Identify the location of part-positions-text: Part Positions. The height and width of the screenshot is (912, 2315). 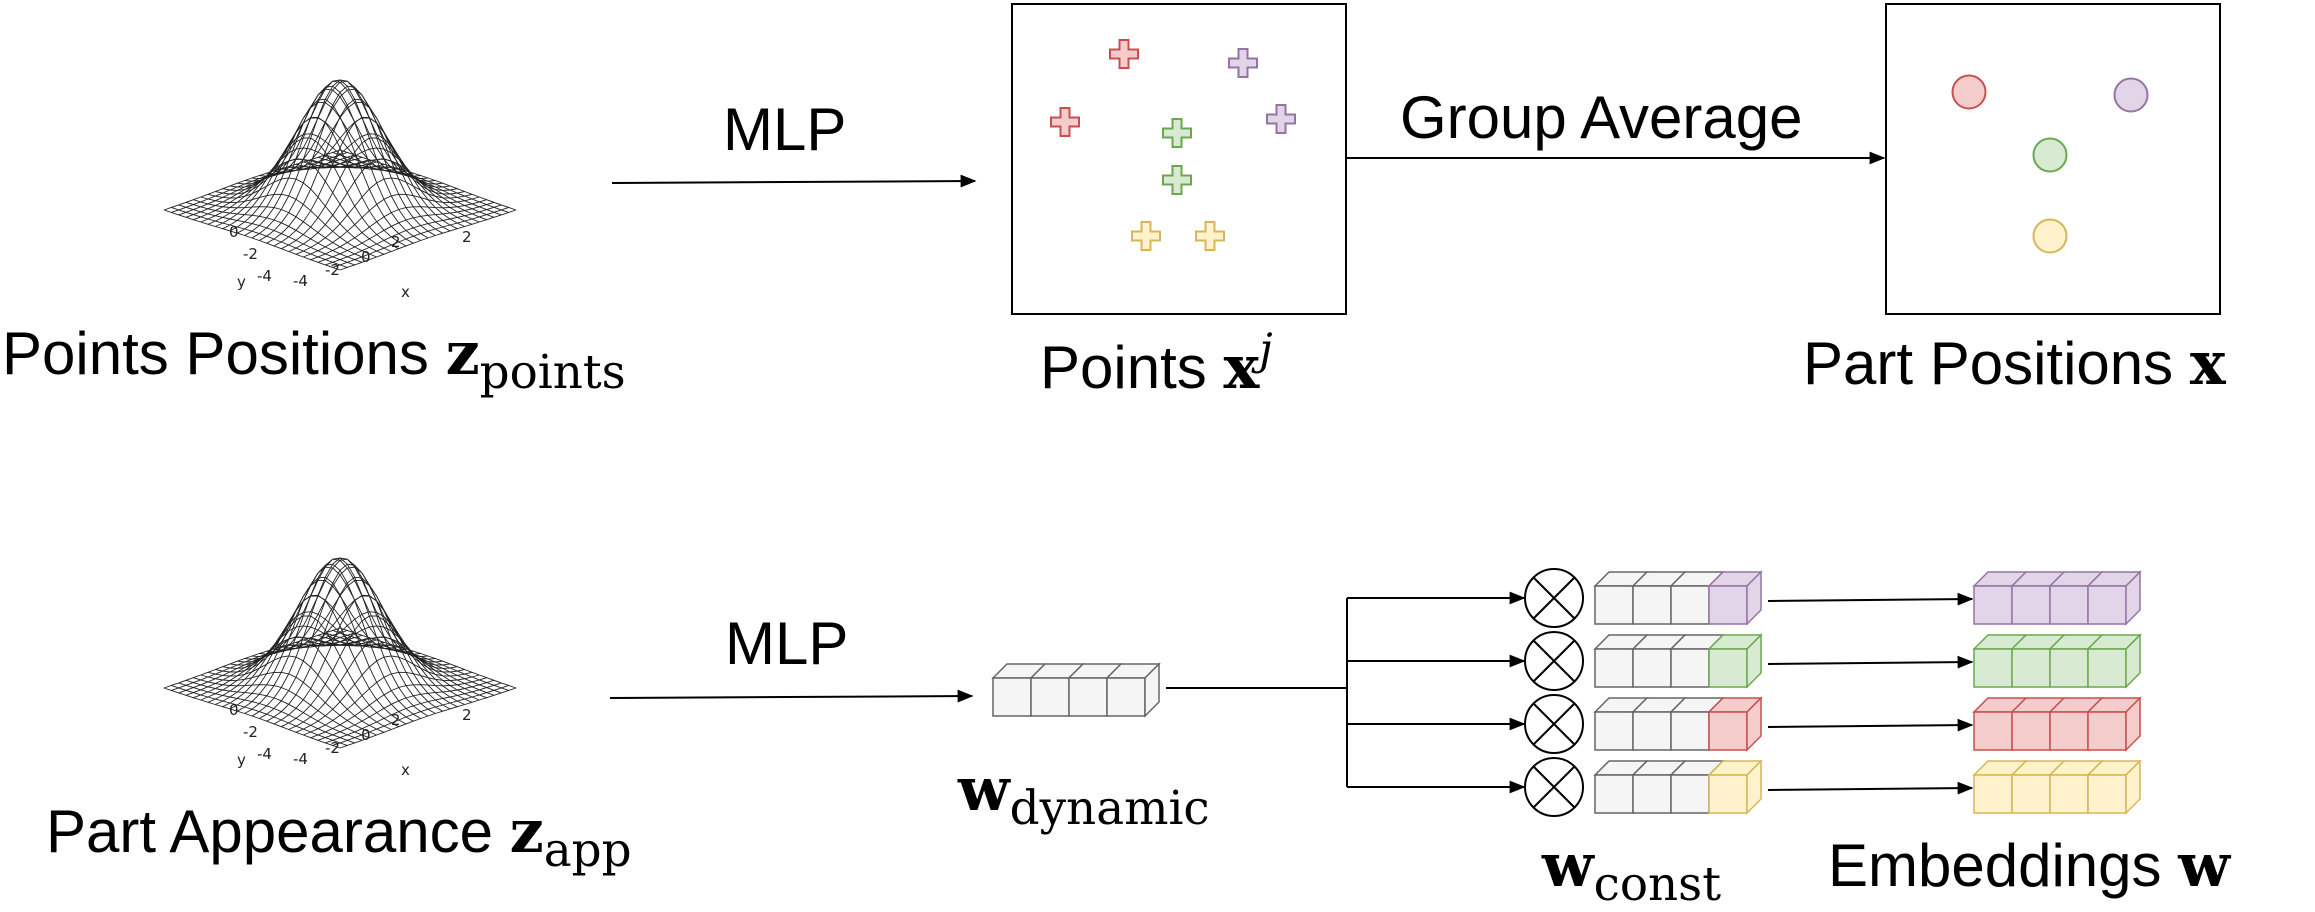
(1996, 363).